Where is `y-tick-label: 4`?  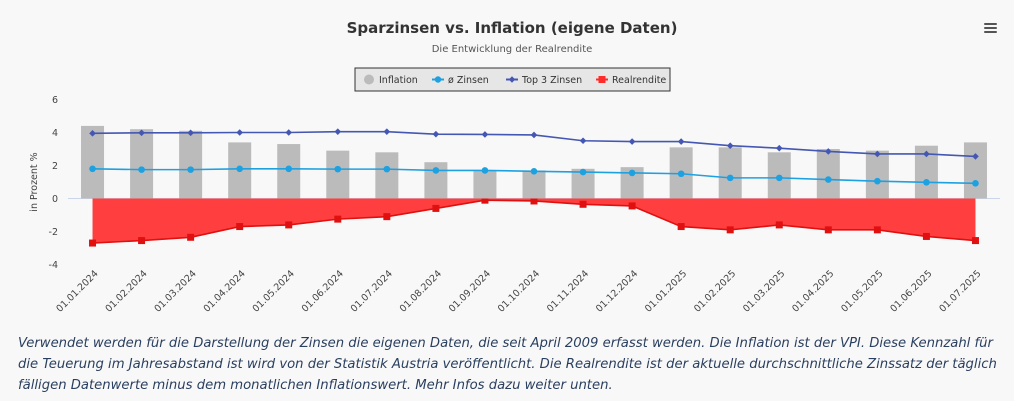 y-tick-label: 4 is located at coordinates (55, 133).